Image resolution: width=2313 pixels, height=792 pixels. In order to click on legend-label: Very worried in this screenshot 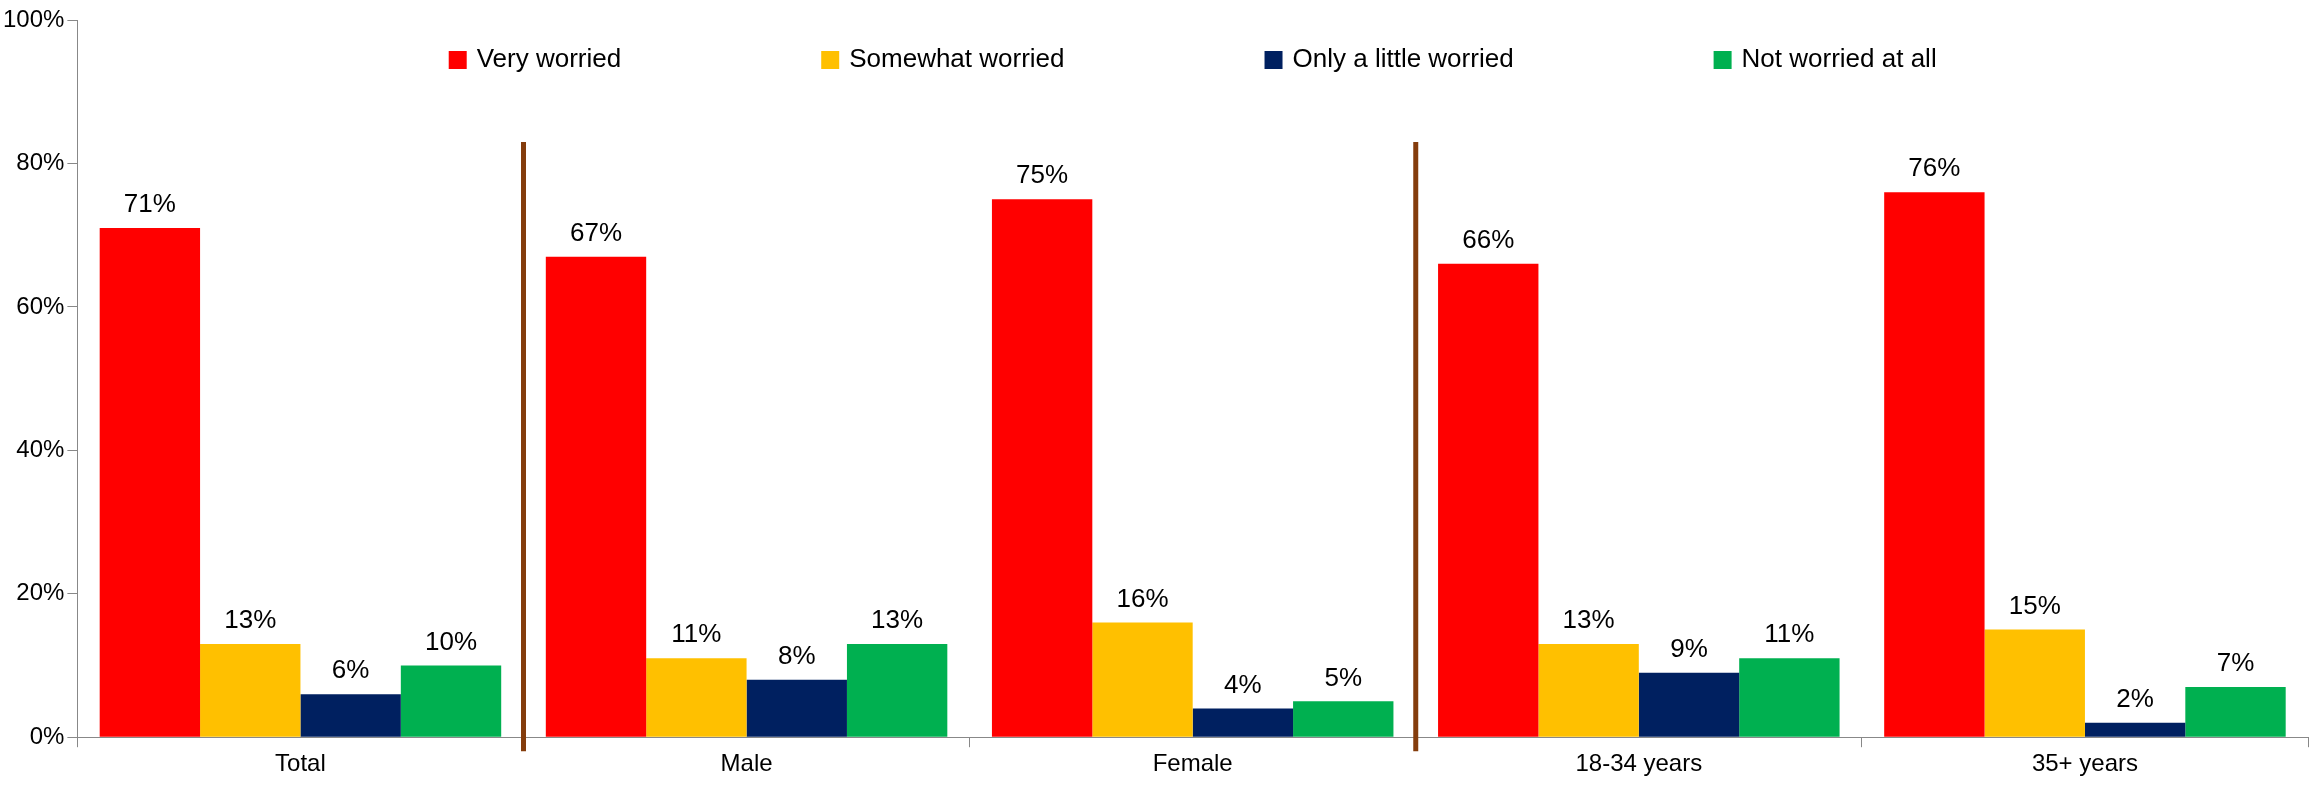, I will do `click(549, 58)`.